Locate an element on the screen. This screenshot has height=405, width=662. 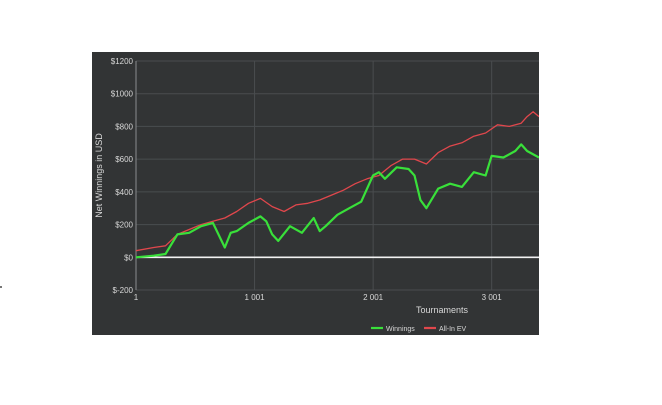
y-tick-label: $600 is located at coordinates (124, 159).